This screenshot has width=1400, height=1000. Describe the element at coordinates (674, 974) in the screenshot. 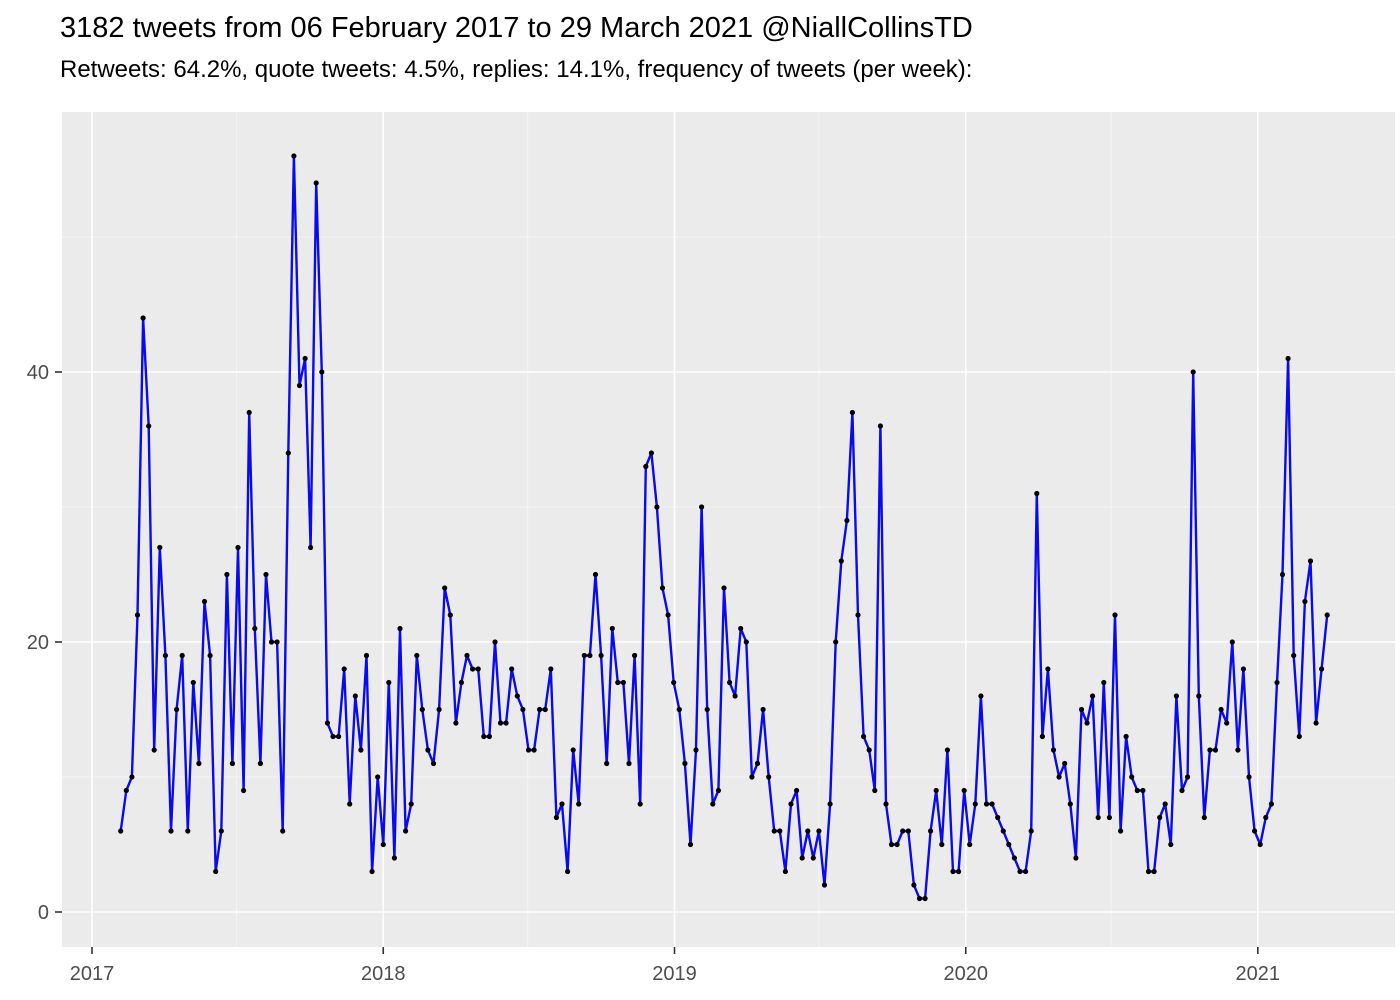

I see `x-axis-tick-label: 2019` at that location.